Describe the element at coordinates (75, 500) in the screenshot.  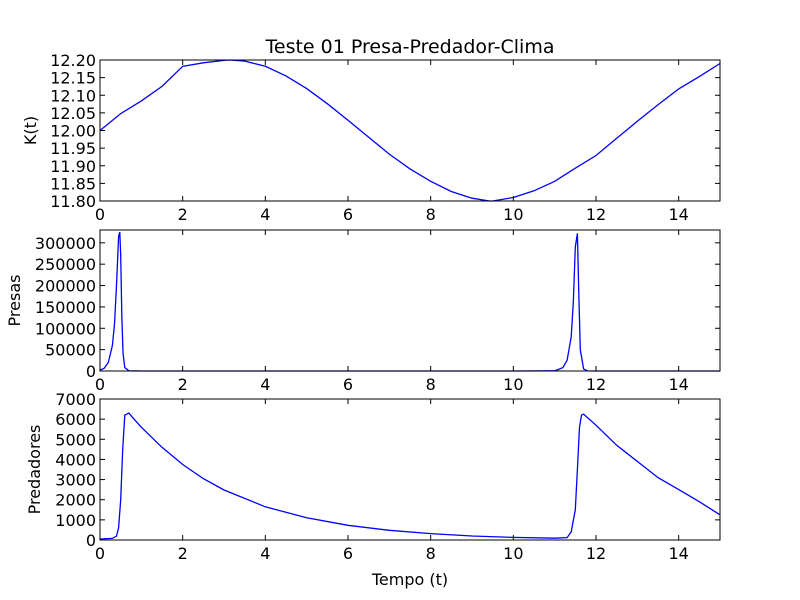
I see `y-tick-label: 2000` at that location.